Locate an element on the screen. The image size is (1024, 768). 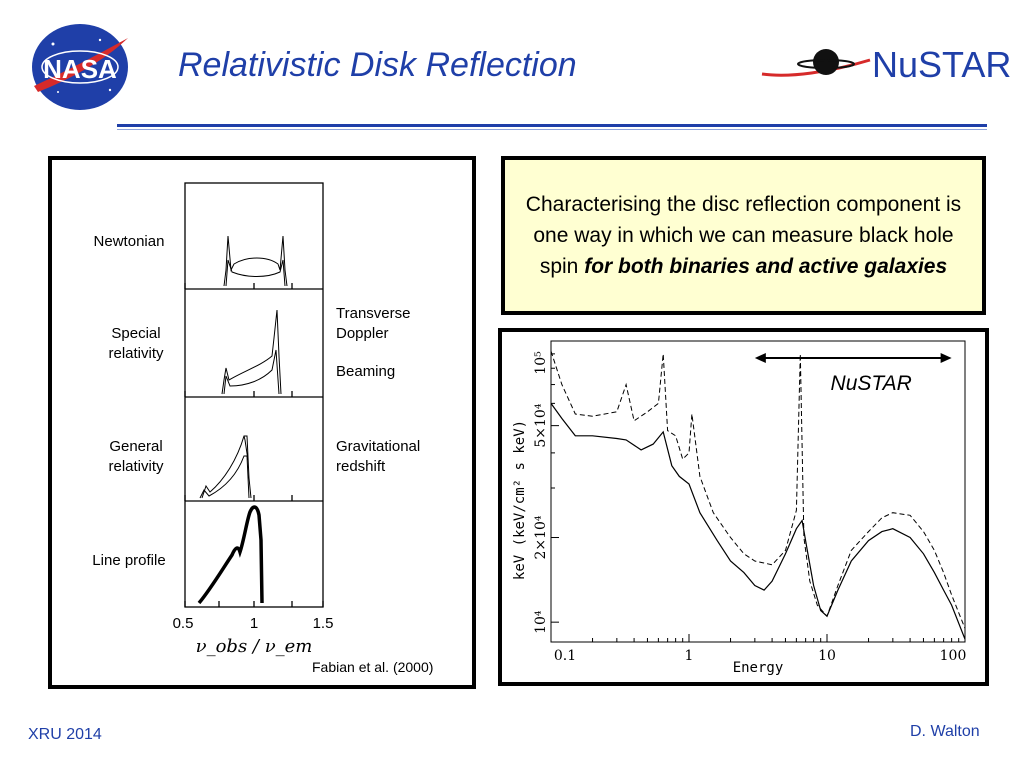
effect-beaming: Beaming is located at coordinates (365, 371).